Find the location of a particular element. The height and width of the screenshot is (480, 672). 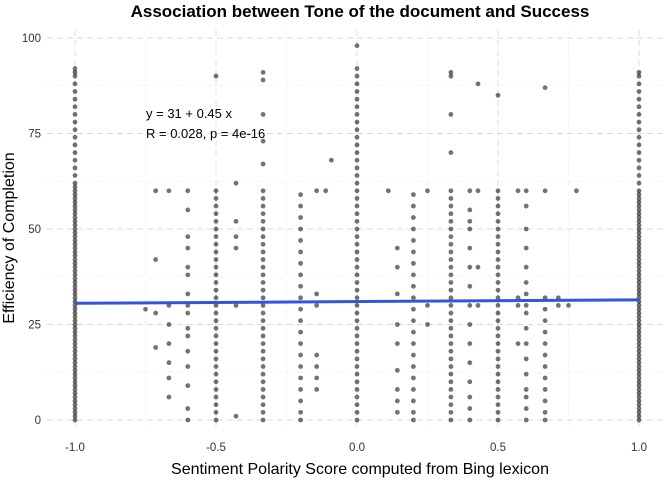

x-axis-ticks: -1.0 -0.5 0.0 0.5 1.0 is located at coordinates (356, 448).